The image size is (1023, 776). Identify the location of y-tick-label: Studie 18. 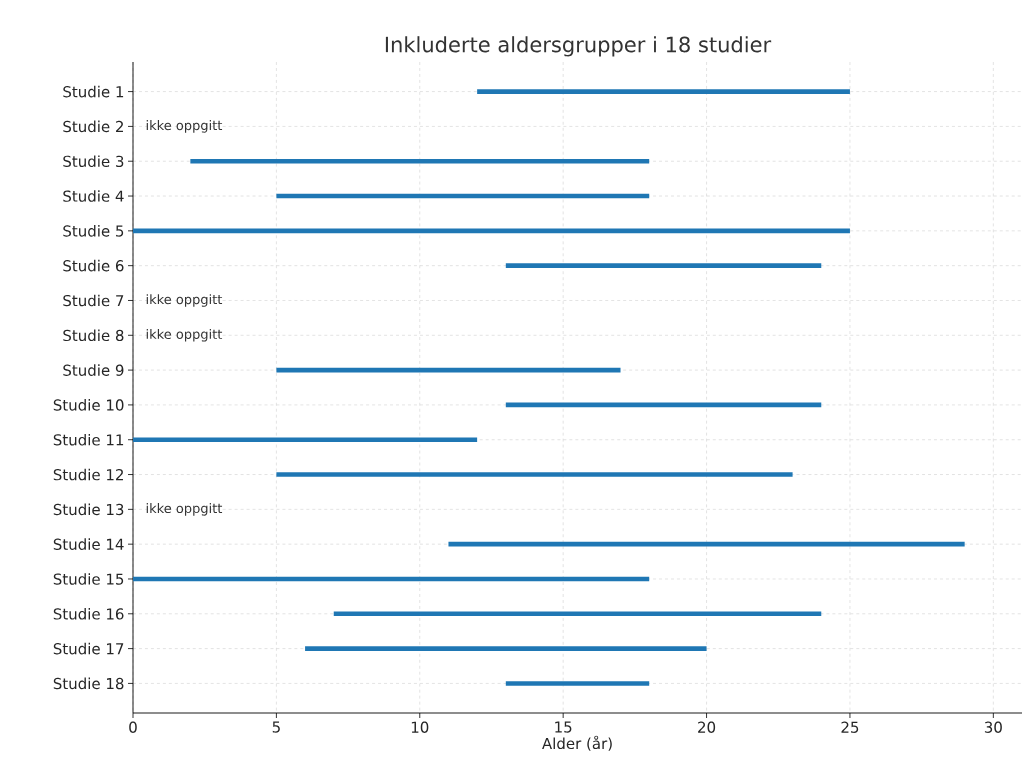
(88, 683).